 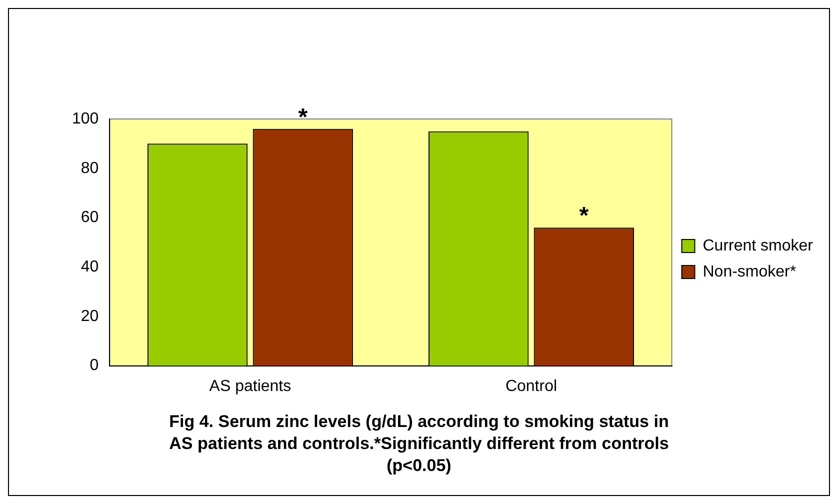 I want to click on text: Fig 4. Serum zinc levels (g/dL) according to smoking status in AS patients and controls.*Significantly different from controls (p<0.05), so click(x=419, y=444).